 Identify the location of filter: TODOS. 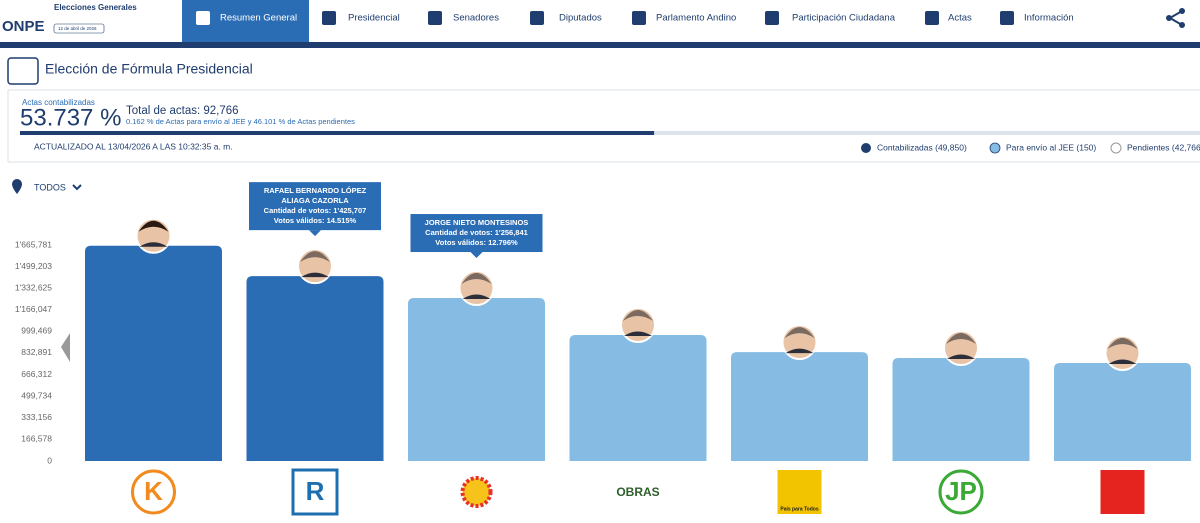
(50, 187).